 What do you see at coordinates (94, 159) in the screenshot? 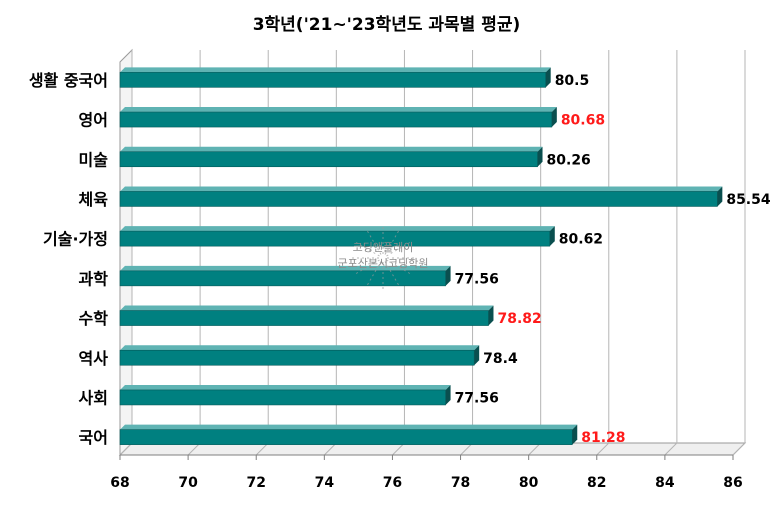
I see `category-label: 미술` at bounding box center [94, 159].